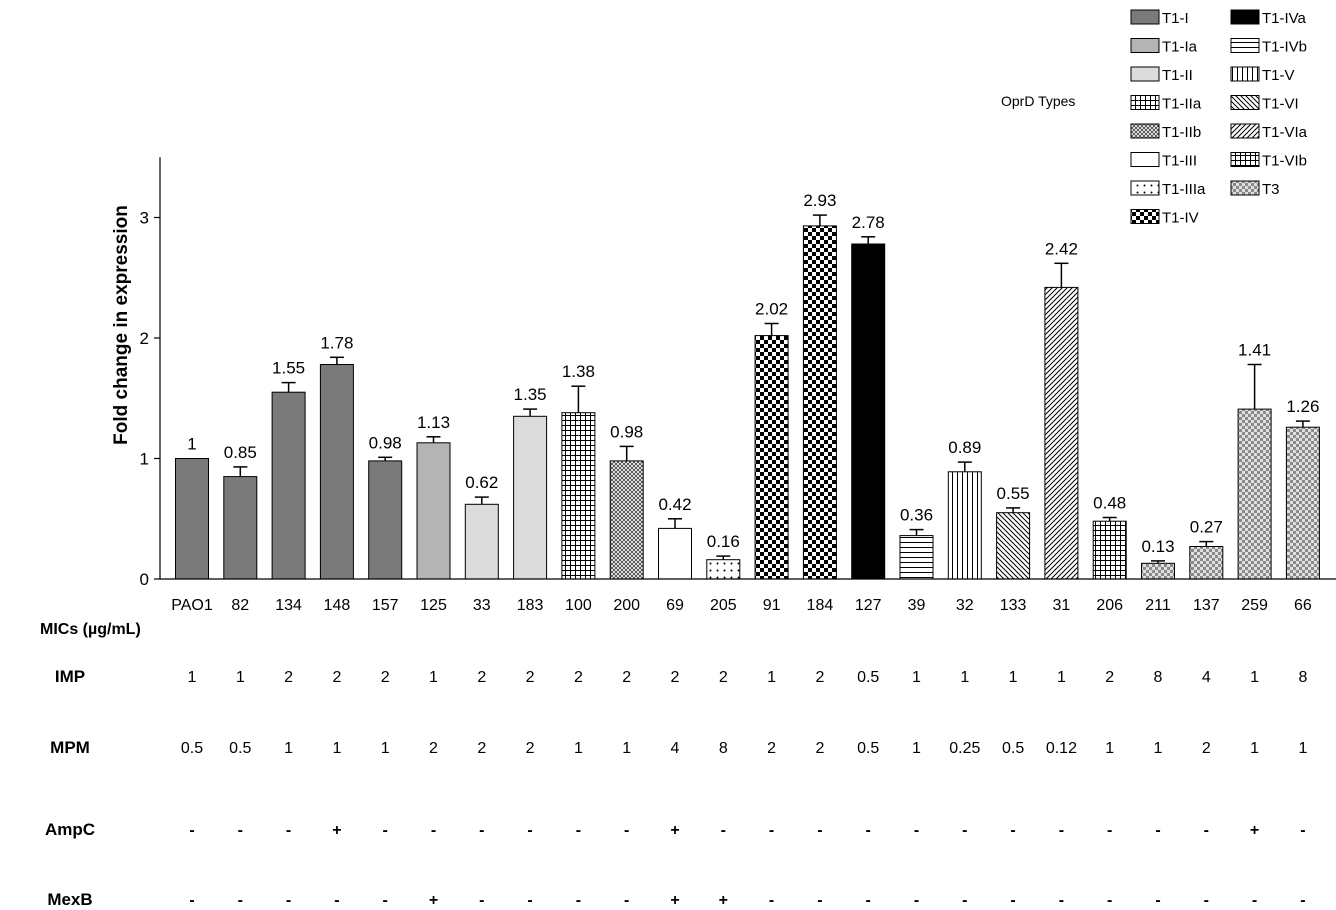 This screenshot has height=910, width=1336. What do you see at coordinates (1182, 104) in the screenshot?
I see `legend-label: T1-IIa` at bounding box center [1182, 104].